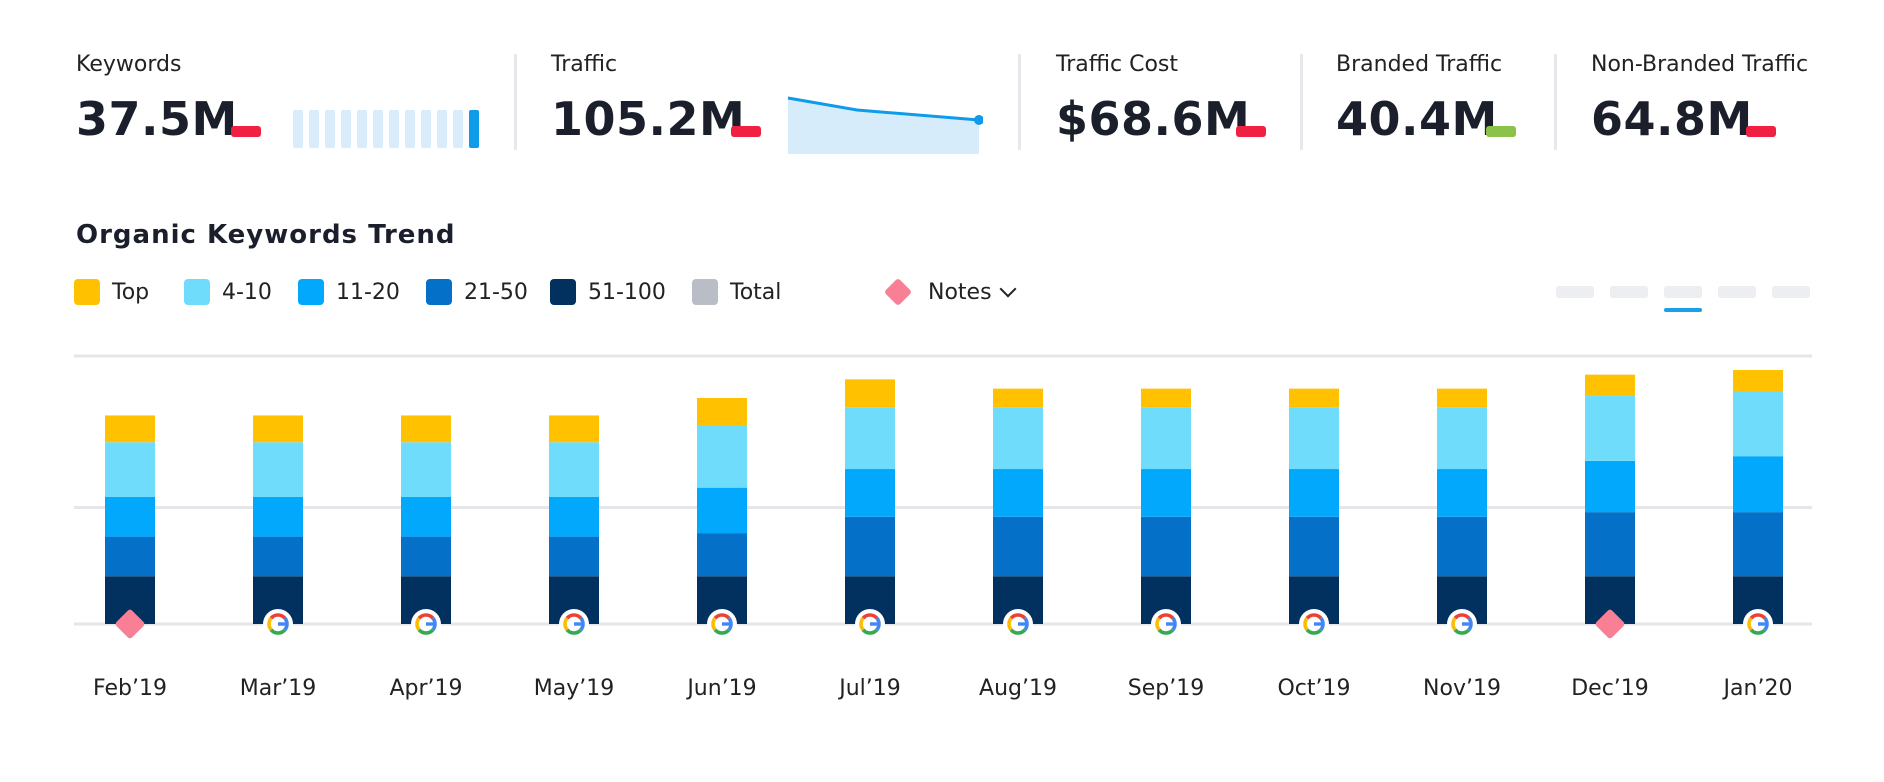 This screenshot has width=1884, height=782. Describe the element at coordinates (1419, 64) in the screenshot. I see `kpi-label: Branded Traffic` at that location.